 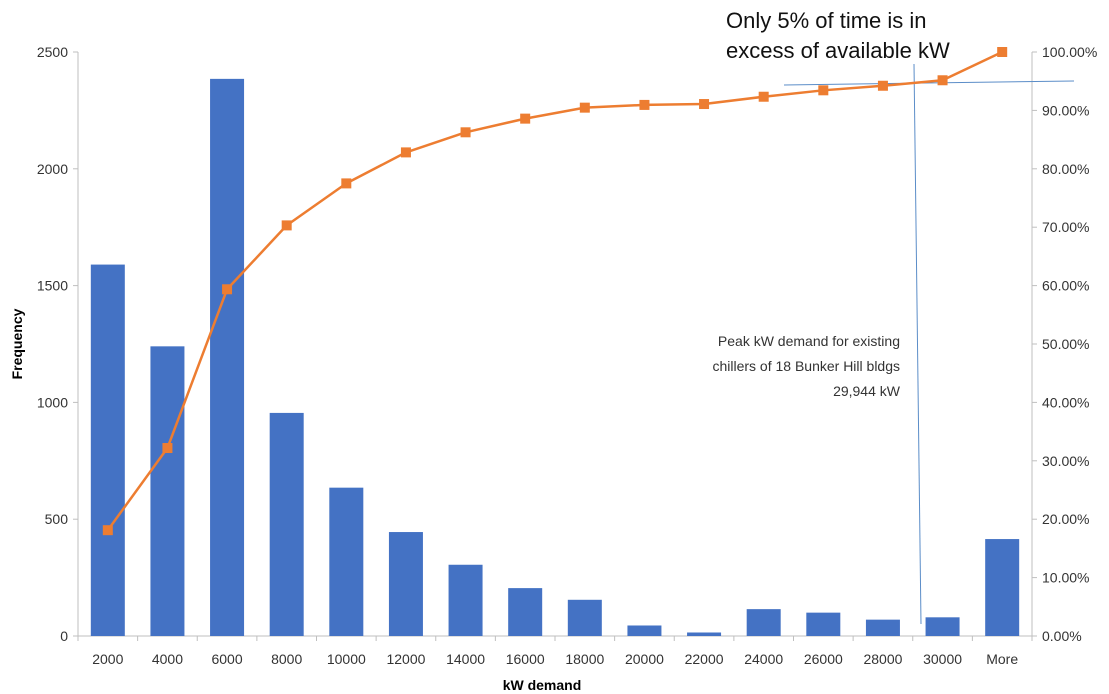 What do you see at coordinates (57, 519) in the screenshot?
I see `y-left-tick-label: 500` at bounding box center [57, 519].